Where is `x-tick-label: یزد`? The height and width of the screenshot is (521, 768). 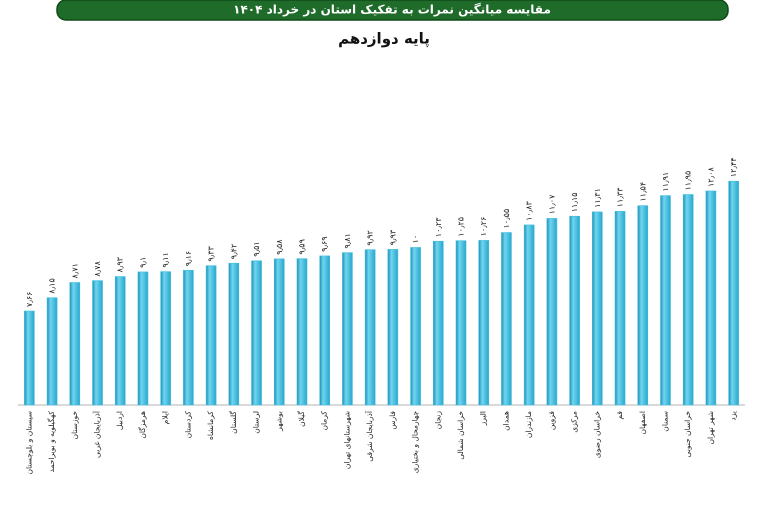 x-tick-label: یزد is located at coordinates (733, 416).